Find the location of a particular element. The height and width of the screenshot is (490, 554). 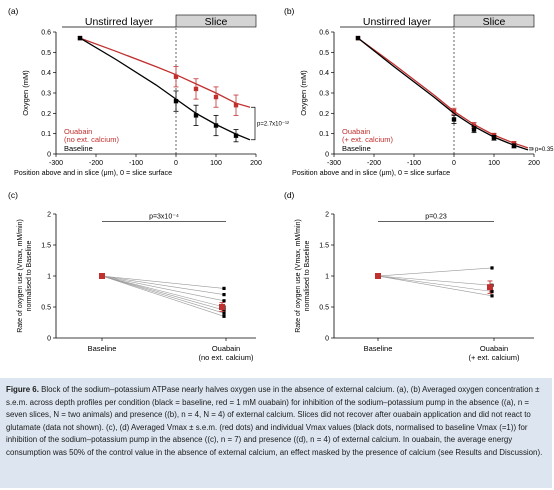

legend-ouabain-condition: (no ext. calcium) is located at coordinates (92, 139).